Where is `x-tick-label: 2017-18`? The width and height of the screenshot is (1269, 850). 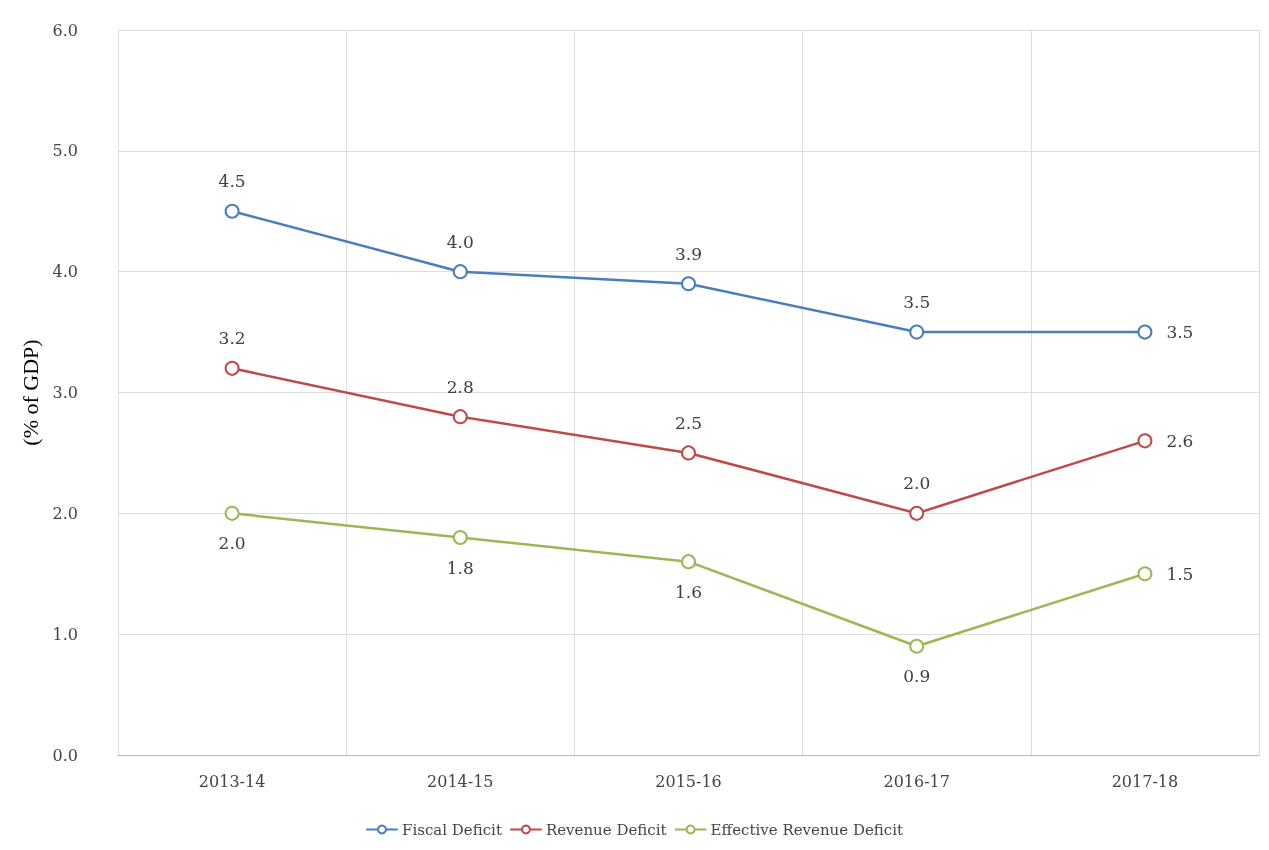 x-tick-label: 2017-18 is located at coordinates (1145, 781).